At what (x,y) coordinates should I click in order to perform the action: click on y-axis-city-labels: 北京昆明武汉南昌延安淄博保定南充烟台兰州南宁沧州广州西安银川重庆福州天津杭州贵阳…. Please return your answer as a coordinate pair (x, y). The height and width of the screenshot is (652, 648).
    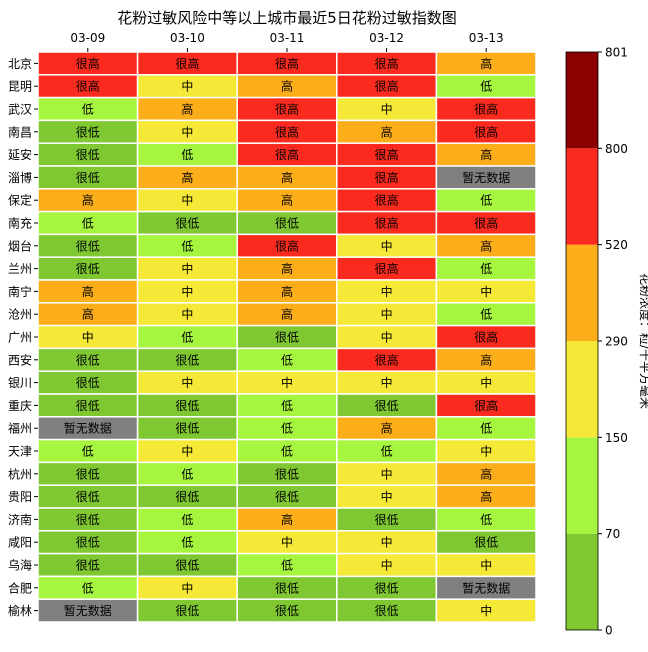
    Looking at the image, I should click on (23, 337).